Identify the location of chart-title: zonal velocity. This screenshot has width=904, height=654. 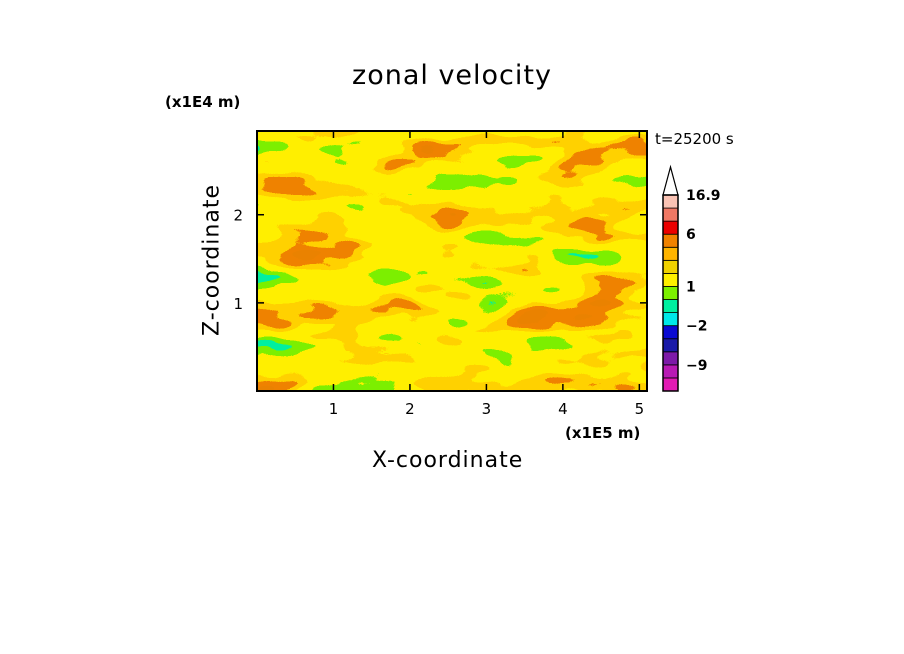
(452, 75).